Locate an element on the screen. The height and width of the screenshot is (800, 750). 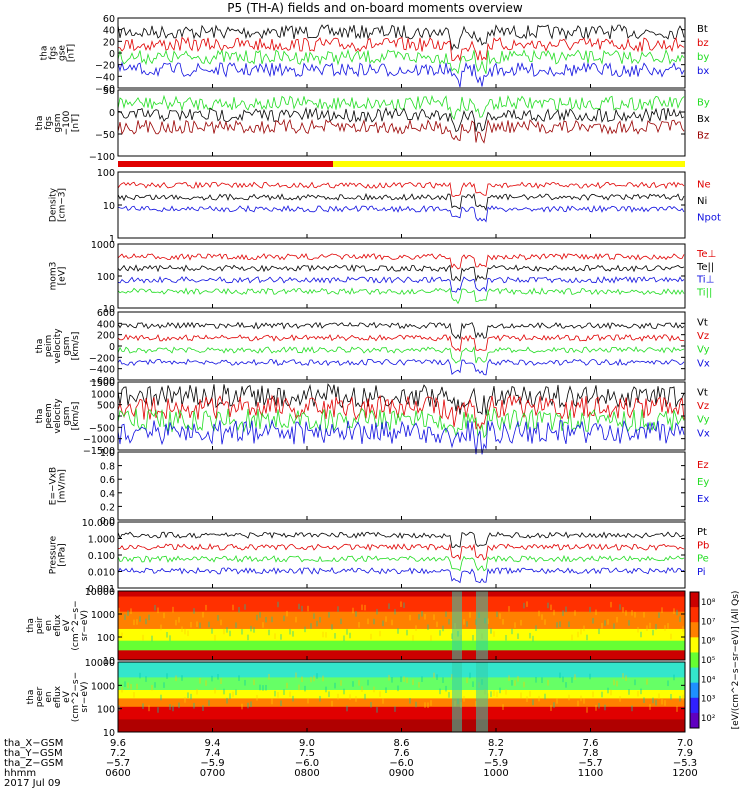
y-tick-label: 1000 is located at coordinates (103, 394).